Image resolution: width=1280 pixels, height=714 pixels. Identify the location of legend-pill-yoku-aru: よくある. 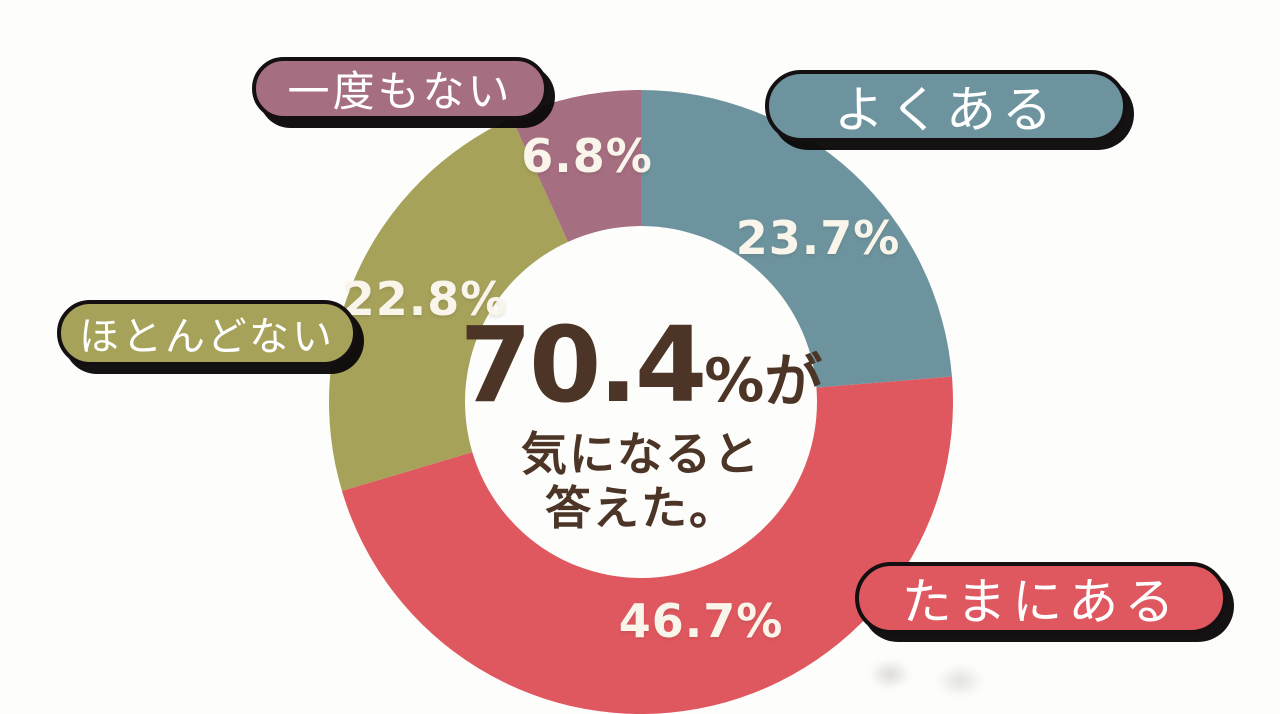
(946, 106).